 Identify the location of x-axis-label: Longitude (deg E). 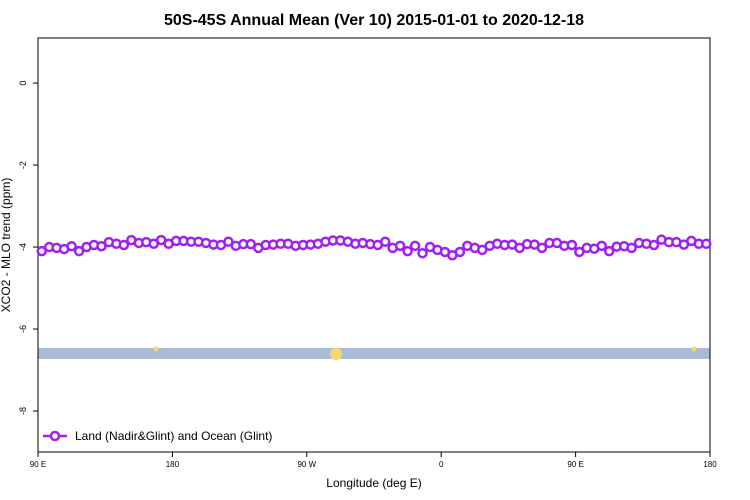
(373, 483).